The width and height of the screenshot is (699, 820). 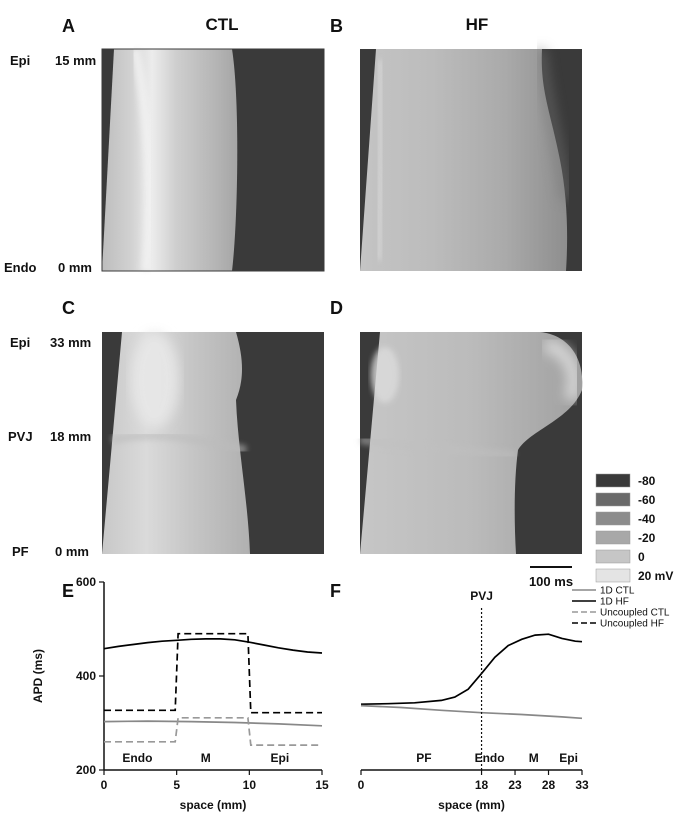 What do you see at coordinates (647, 538) in the screenshot?
I see `colorbar-label: -20` at bounding box center [647, 538].